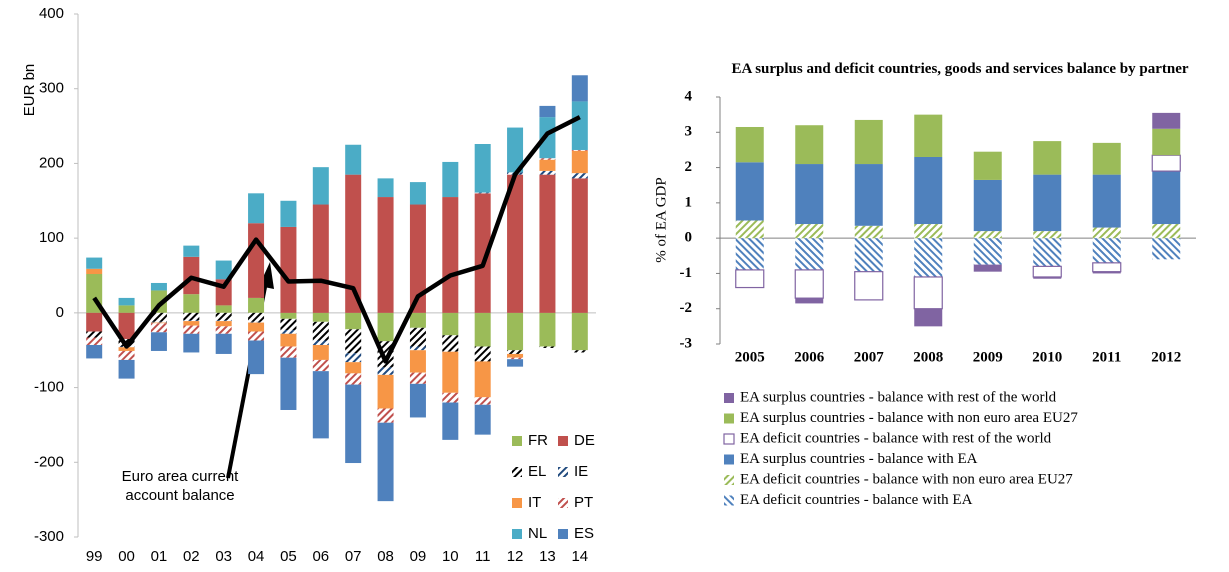 This screenshot has width=1229, height=572. I want to click on legend-label: IE, so click(581, 471).